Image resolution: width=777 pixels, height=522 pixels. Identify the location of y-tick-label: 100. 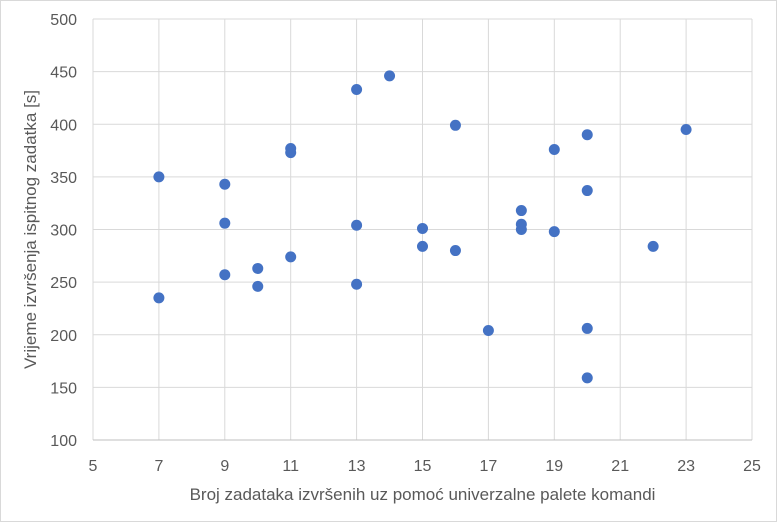
(63, 441).